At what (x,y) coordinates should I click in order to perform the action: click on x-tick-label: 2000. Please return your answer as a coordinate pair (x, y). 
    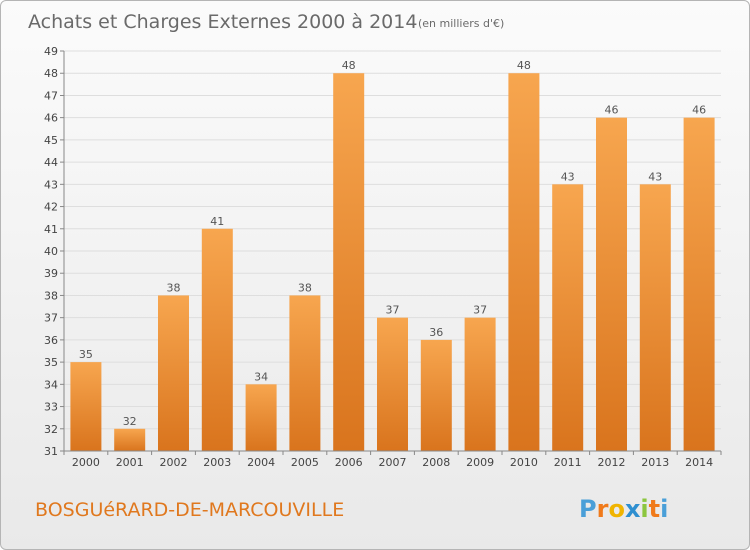
    Looking at the image, I should click on (86, 462).